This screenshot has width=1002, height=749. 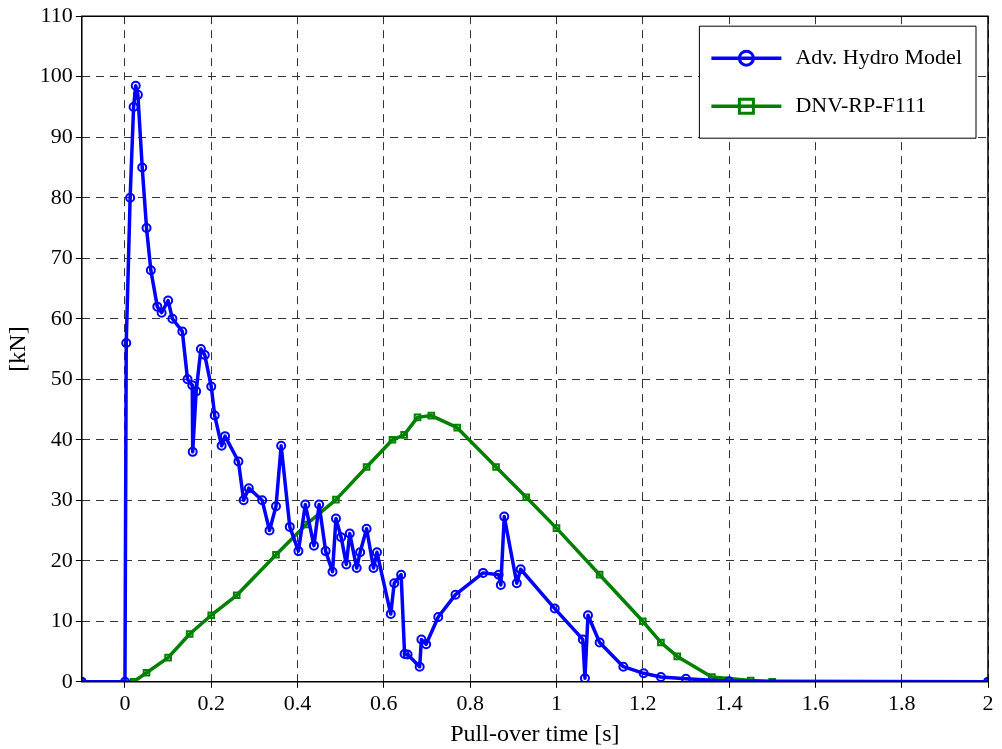 What do you see at coordinates (61, 196) in the screenshot?
I see `y-tick-label: 80` at bounding box center [61, 196].